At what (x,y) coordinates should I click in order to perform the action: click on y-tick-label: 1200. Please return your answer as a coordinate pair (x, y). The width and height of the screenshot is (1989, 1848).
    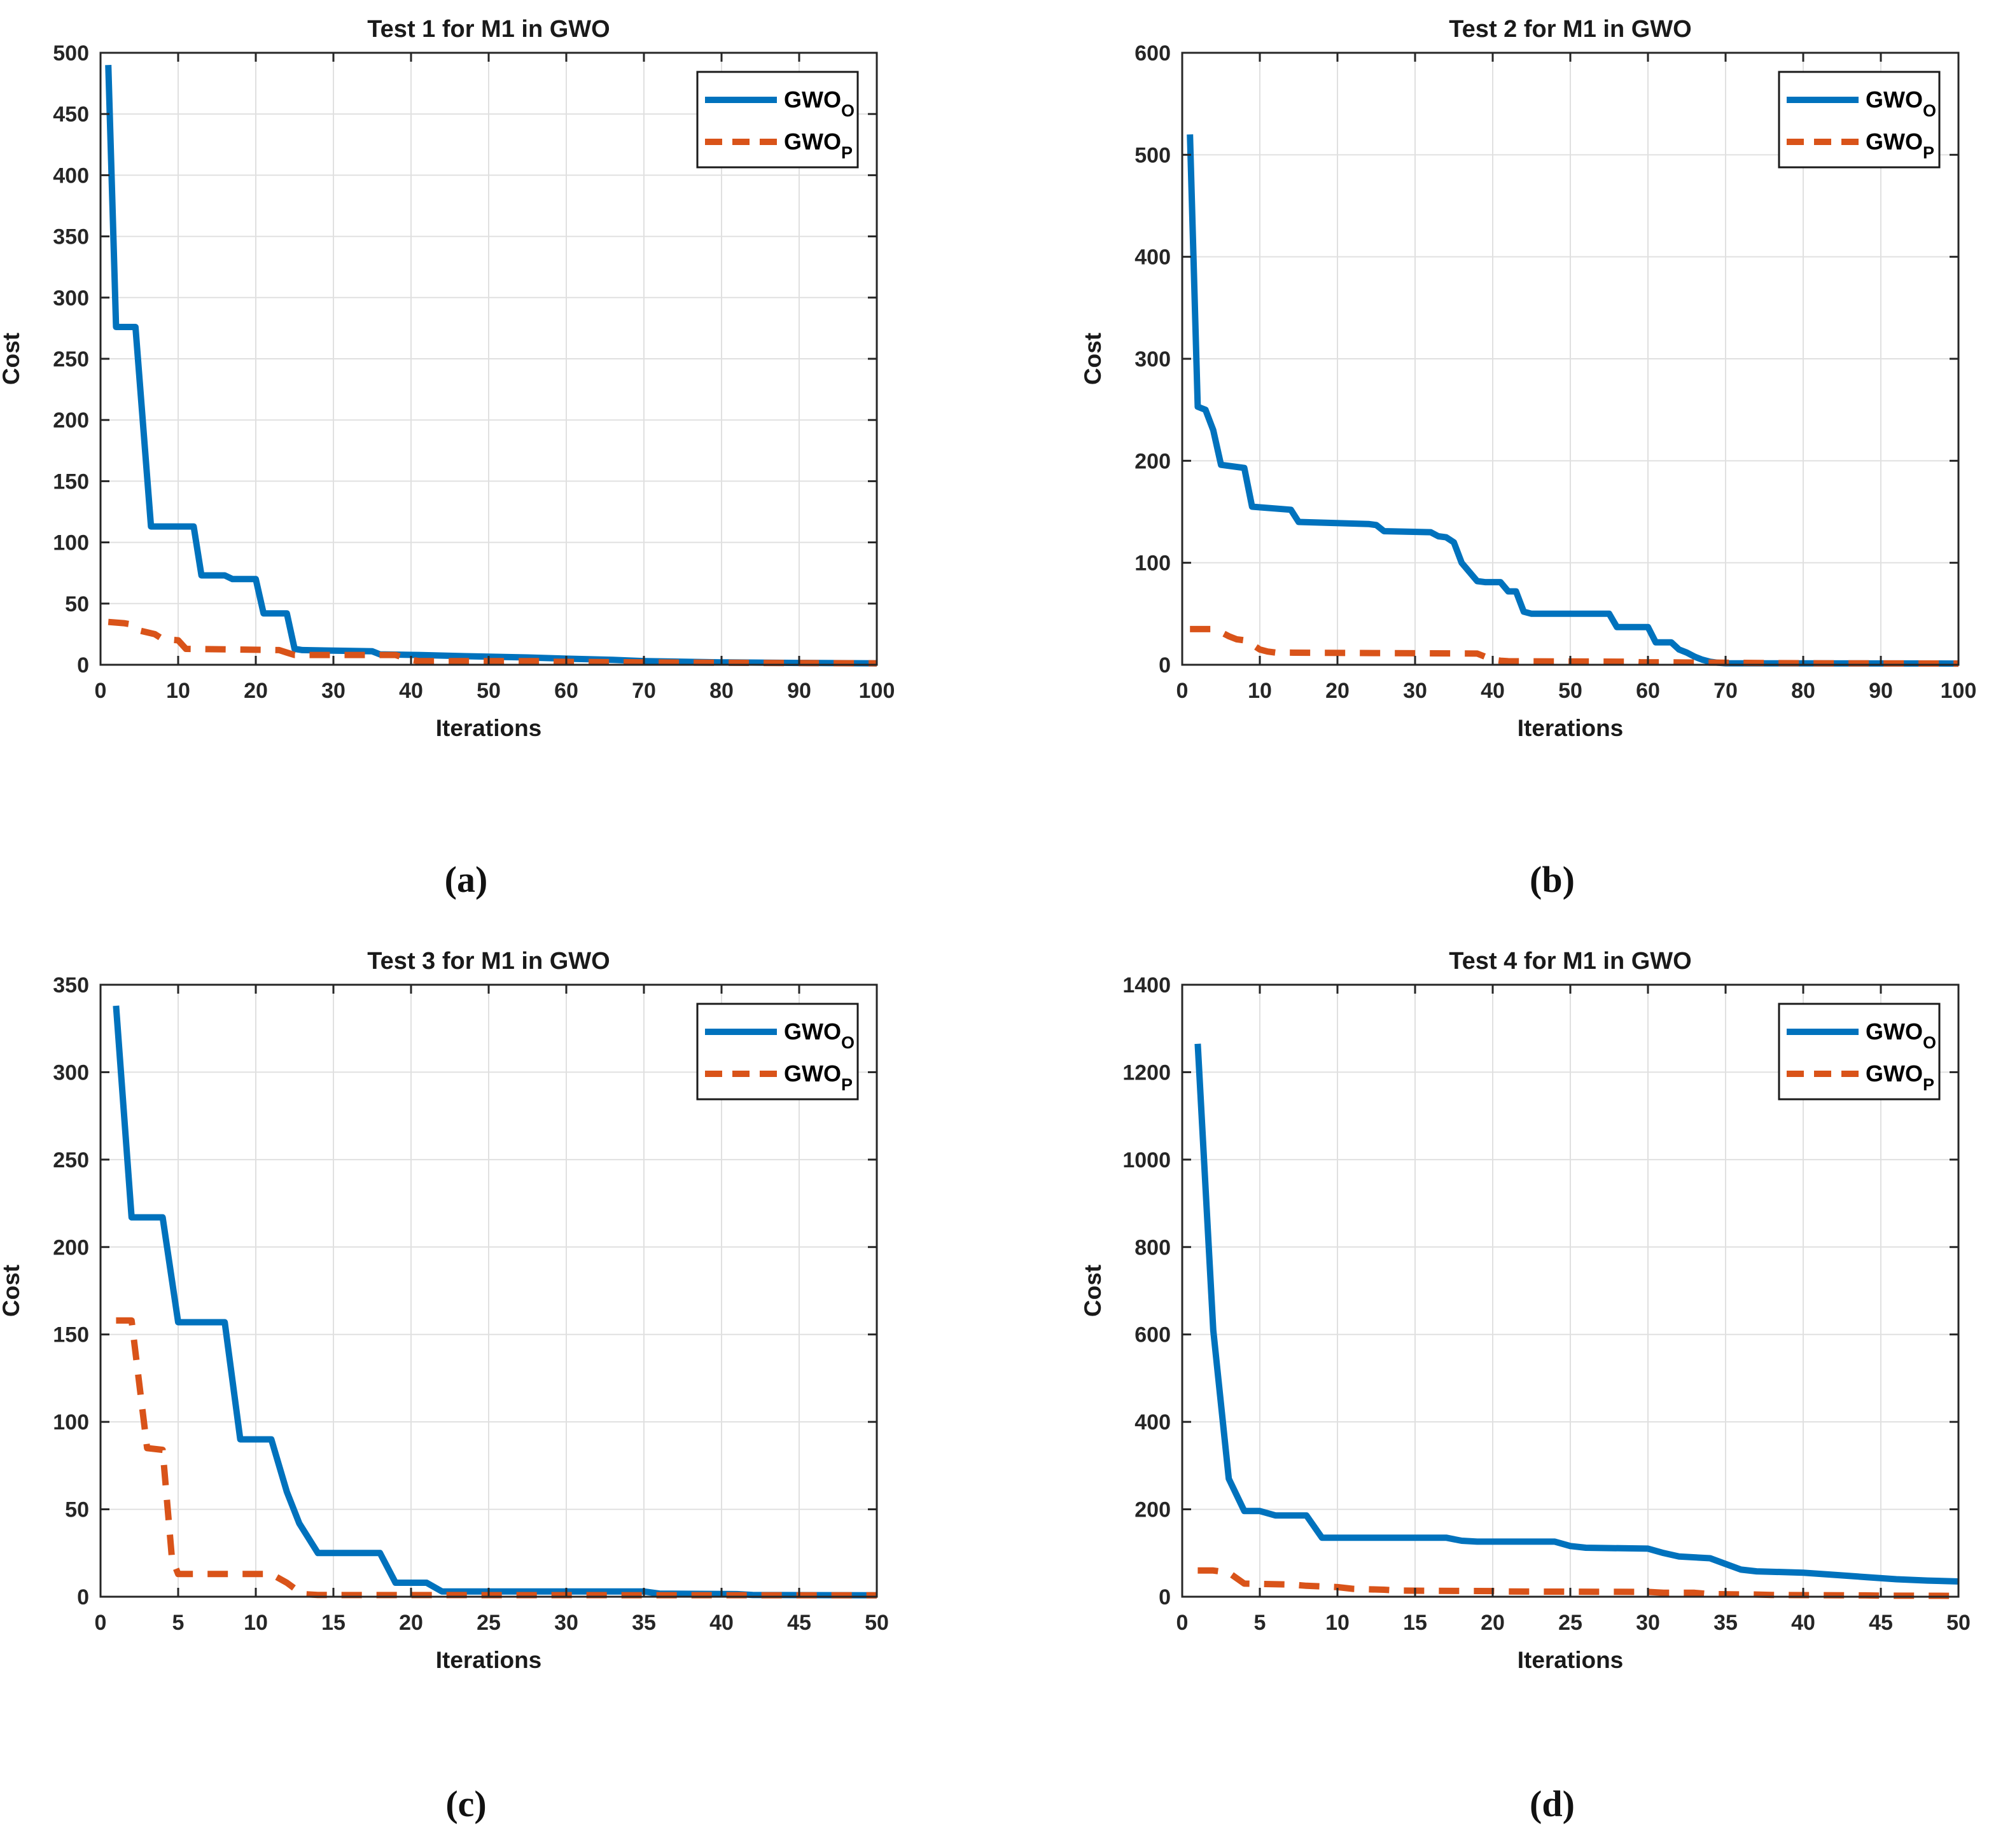
    Looking at the image, I should click on (1146, 1072).